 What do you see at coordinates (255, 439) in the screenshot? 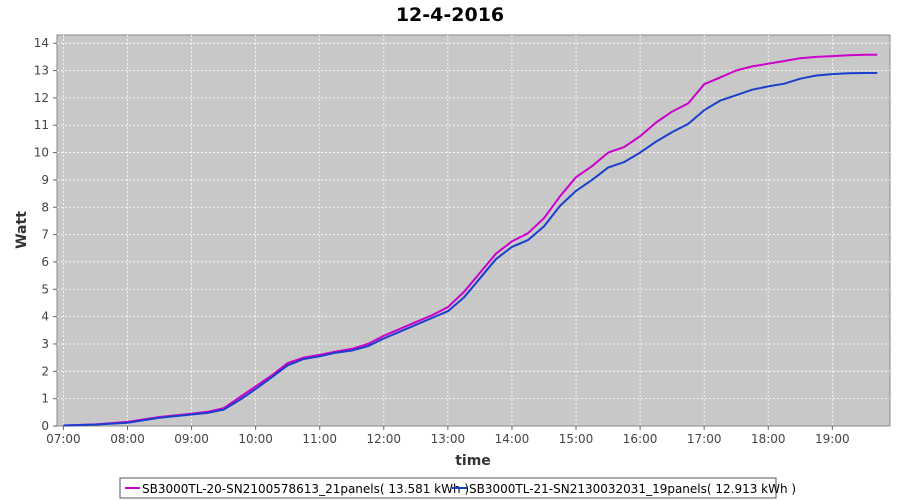
I see `x-tick-label: 10:00` at bounding box center [255, 439].